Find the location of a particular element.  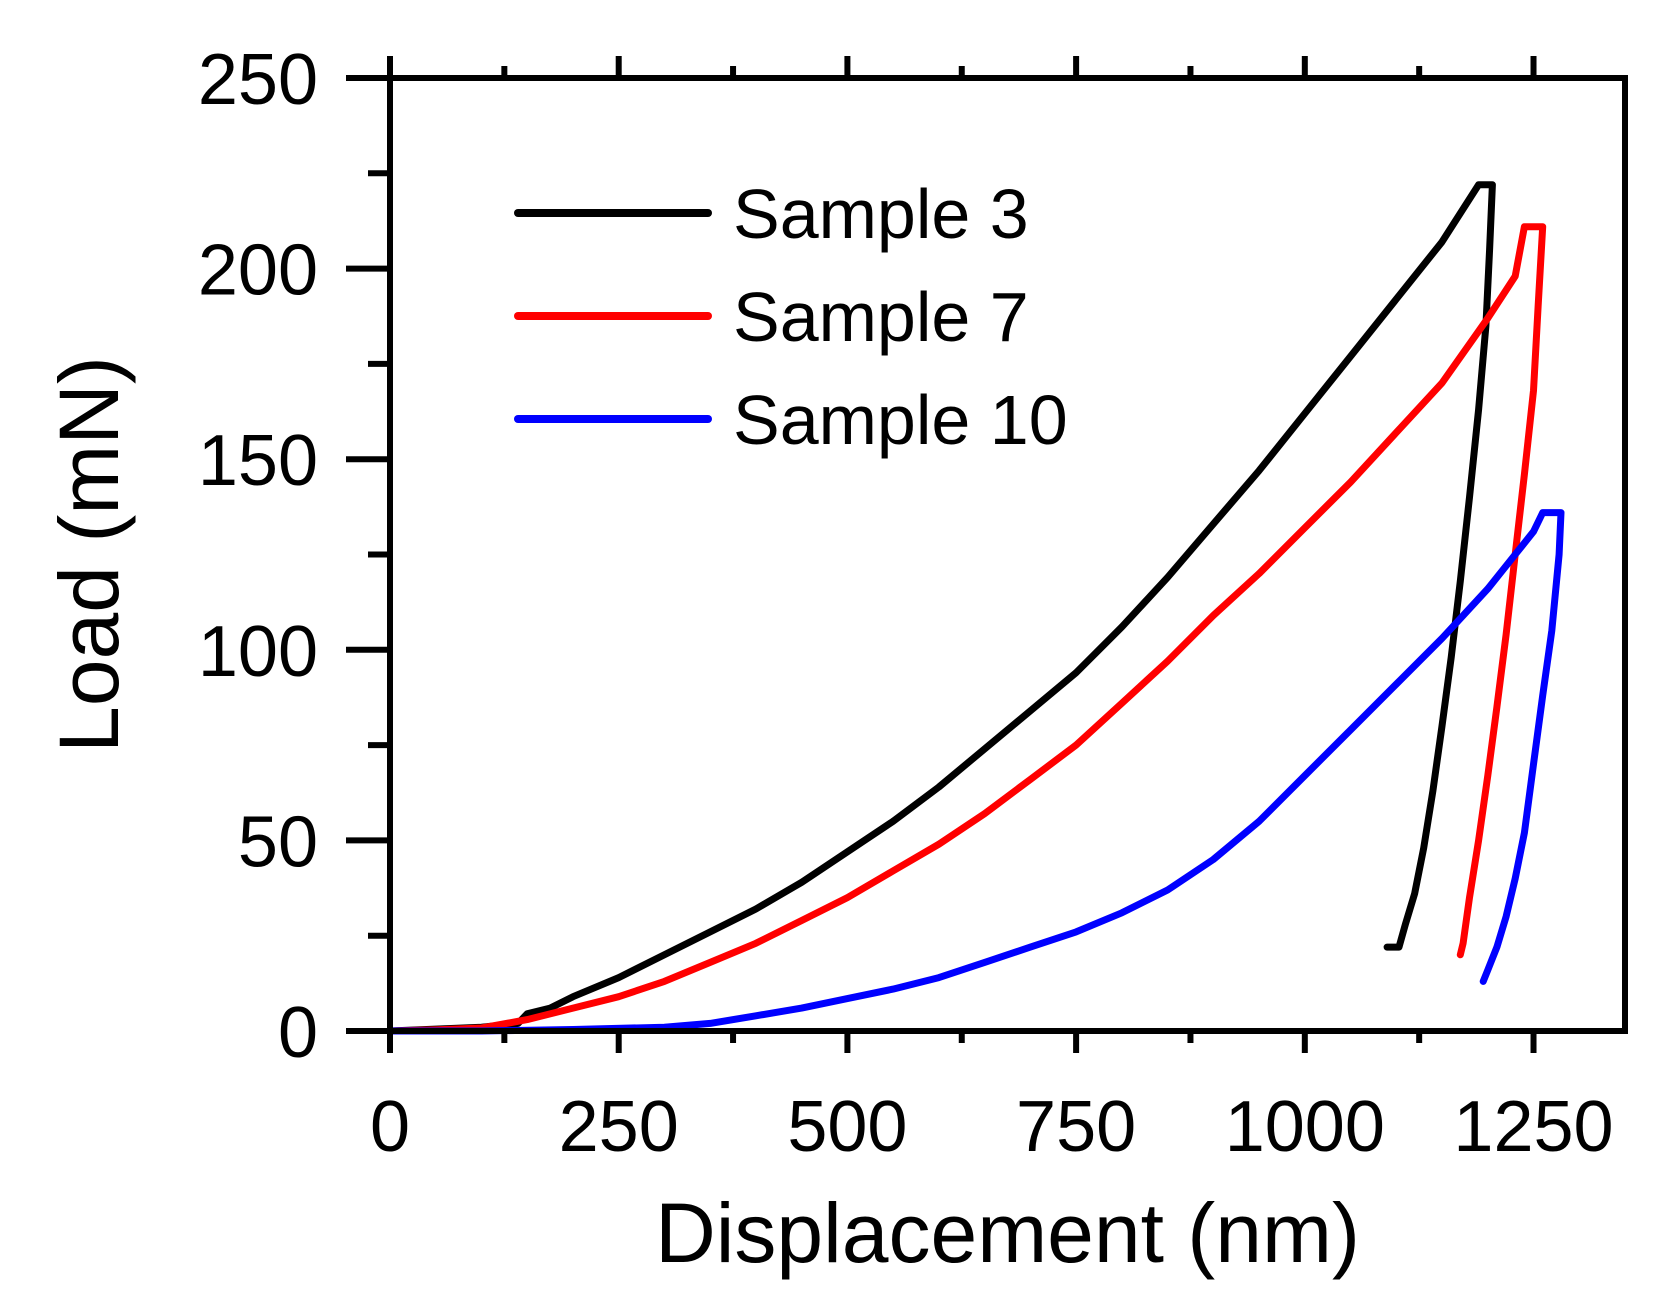

y-axis-title: Load (mN) is located at coordinates (89, 554).